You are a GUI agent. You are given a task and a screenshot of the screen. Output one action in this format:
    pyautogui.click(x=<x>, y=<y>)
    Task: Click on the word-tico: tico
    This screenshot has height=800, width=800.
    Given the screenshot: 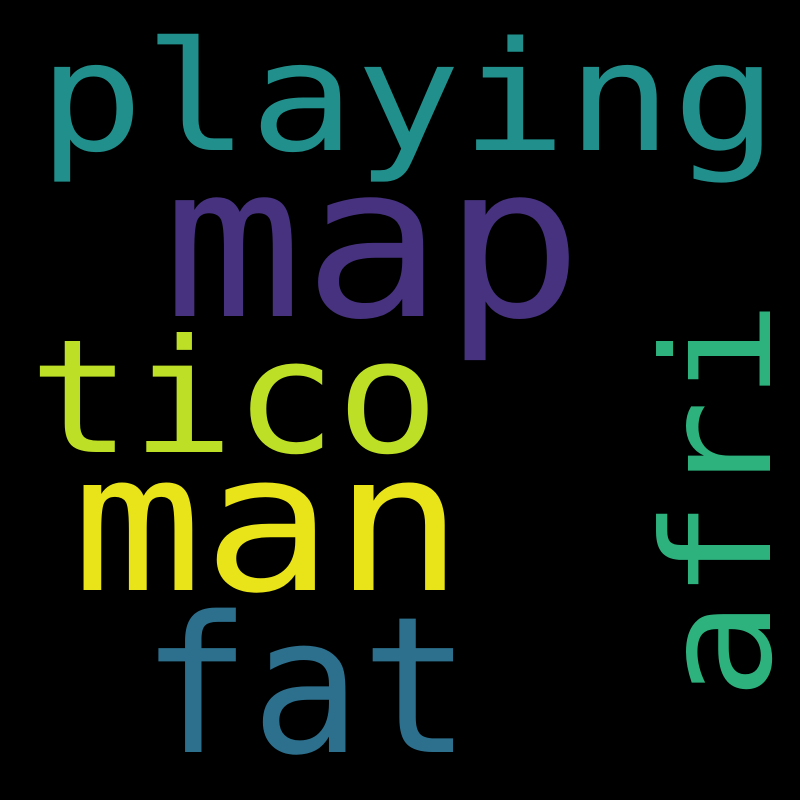 What is the action you would take?
    pyautogui.click(x=234, y=398)
    